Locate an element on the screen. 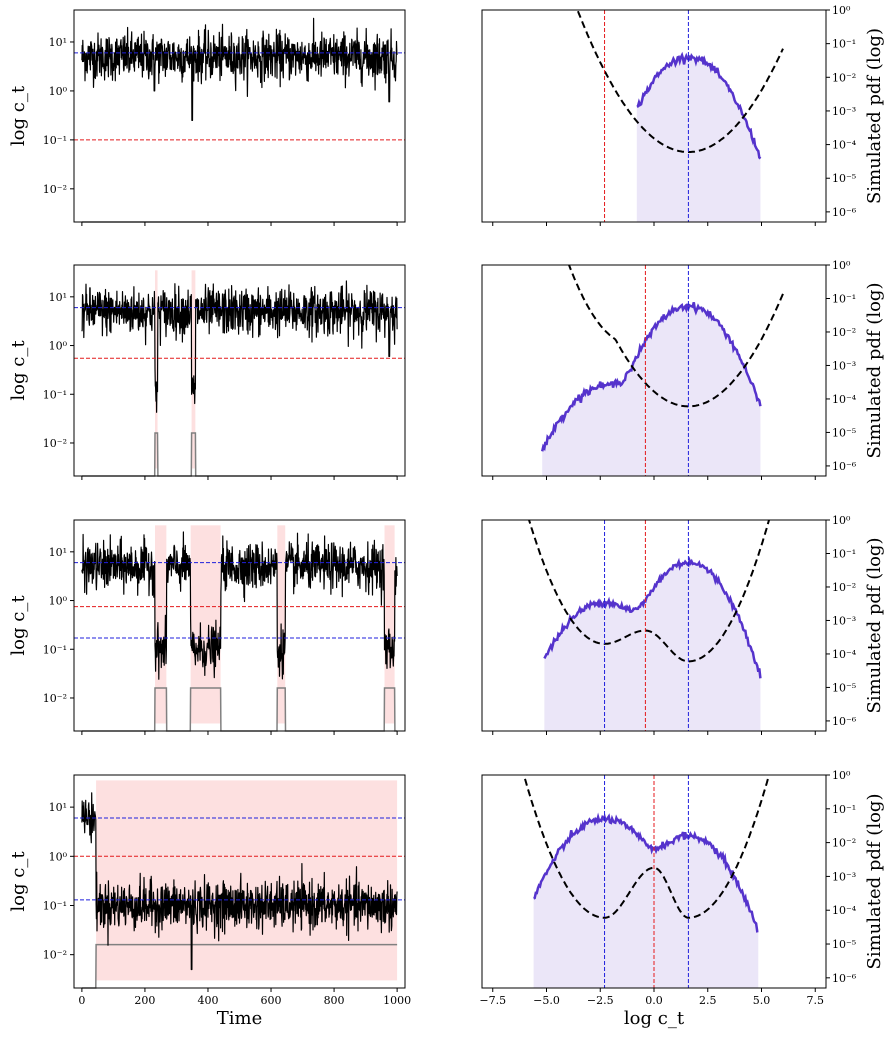 The width and height of the screenshot is (887, 1037). x-tick-label: 7.5 is located at coordinates (816, 1000).